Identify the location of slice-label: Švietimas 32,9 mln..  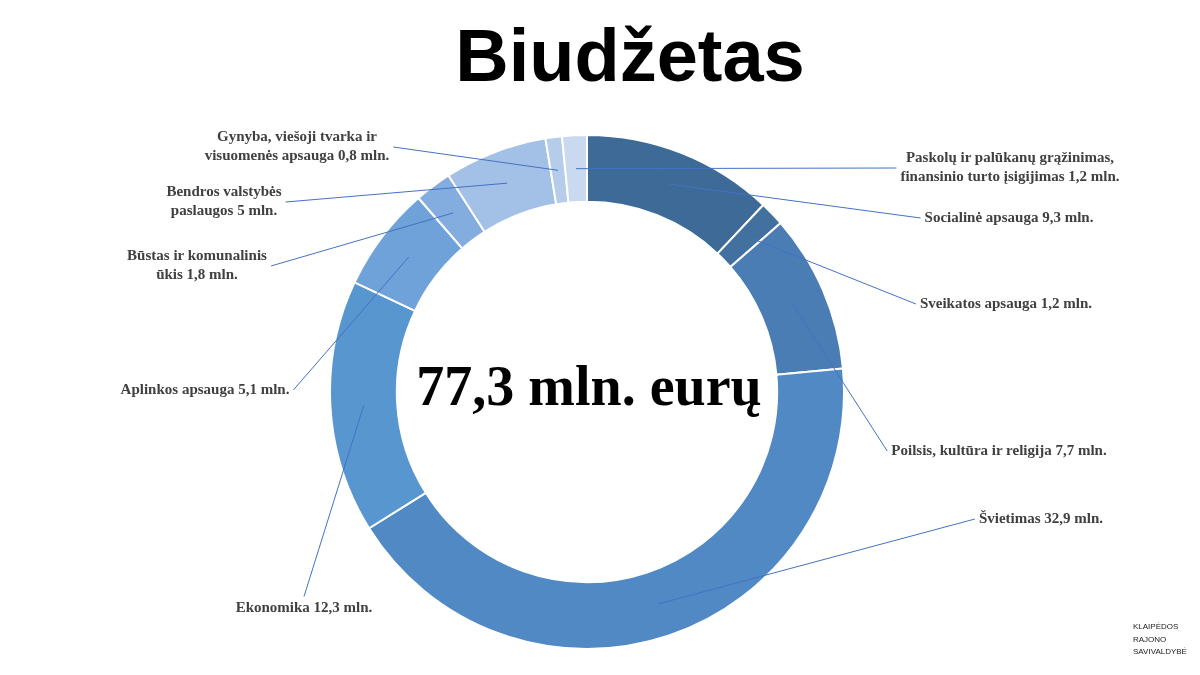
(1041, 517).